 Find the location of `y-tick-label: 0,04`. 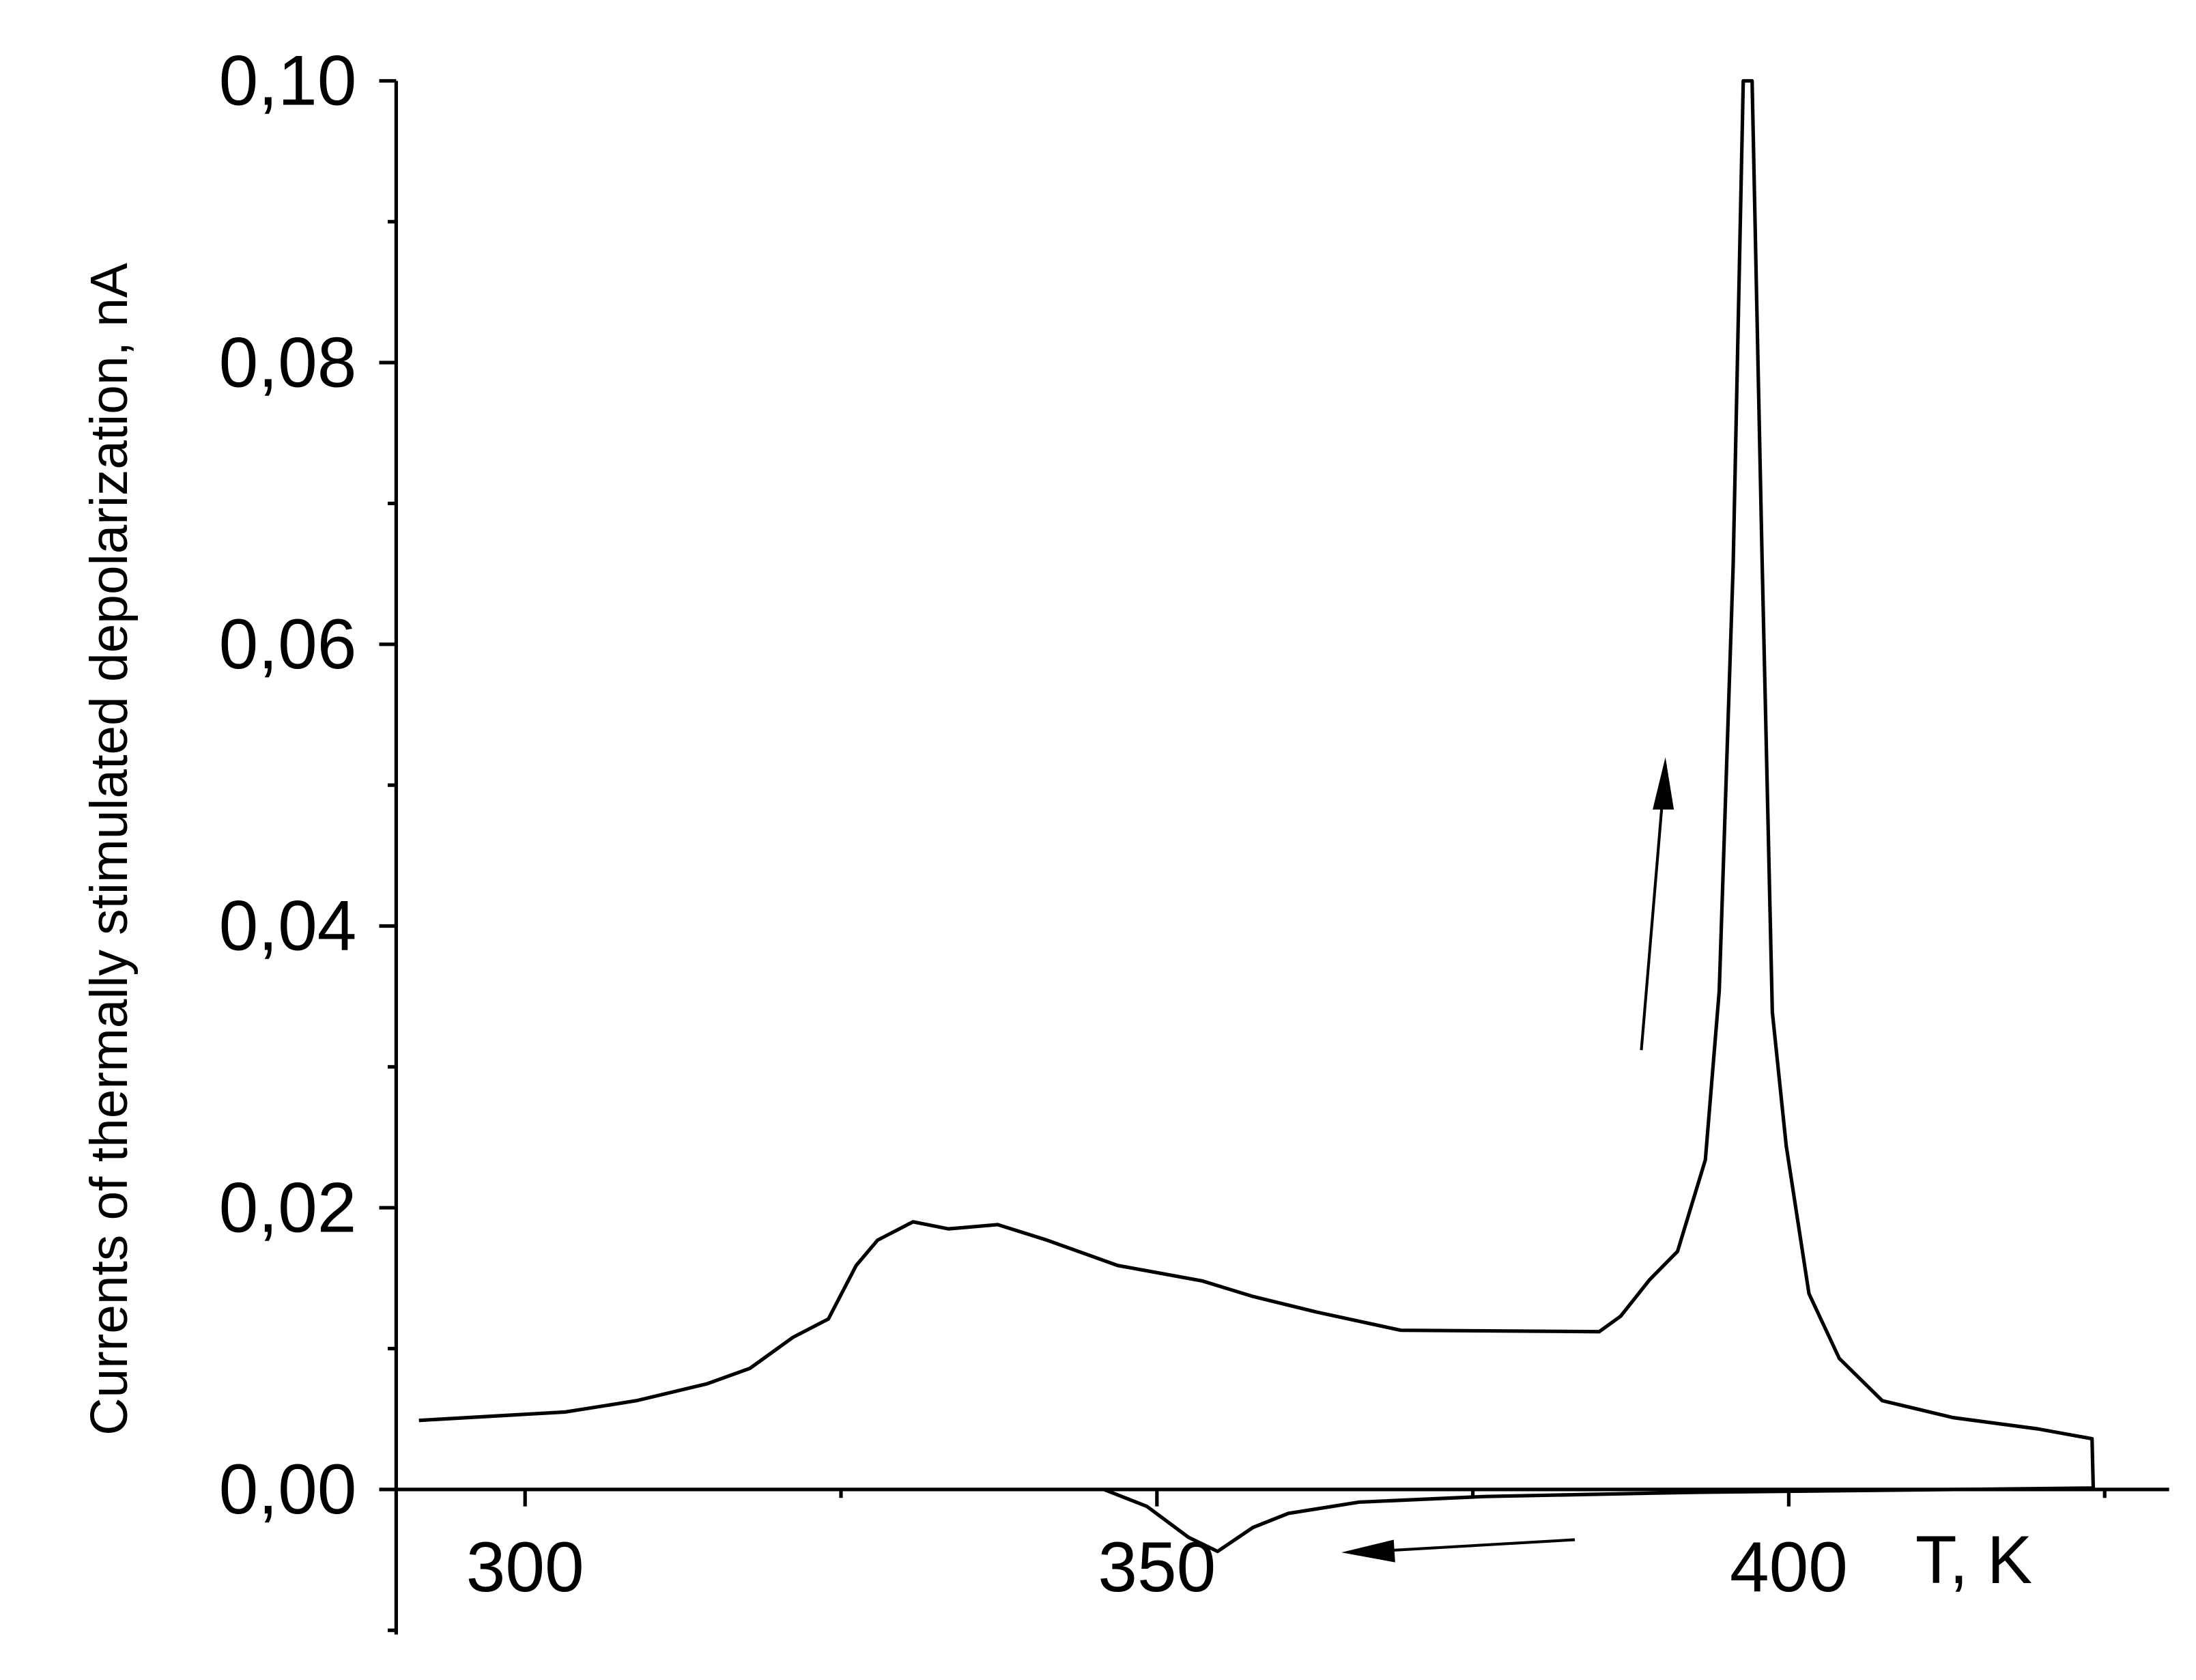

y-tick-label: 0,04 is located at coordinates (288, 925).